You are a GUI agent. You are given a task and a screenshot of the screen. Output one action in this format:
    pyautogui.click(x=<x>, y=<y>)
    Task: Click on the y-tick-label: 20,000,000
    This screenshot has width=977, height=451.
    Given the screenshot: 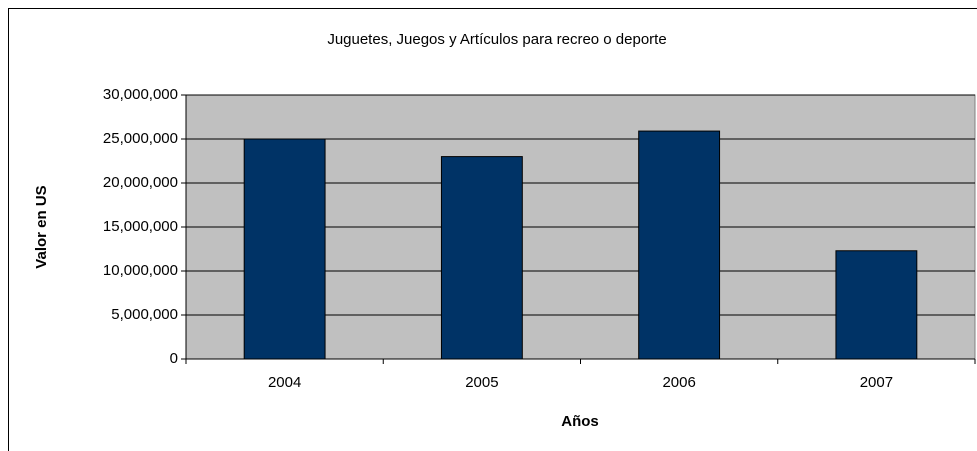 What is the action you would take?
    pyautogui.click(x=140, y=182)
    